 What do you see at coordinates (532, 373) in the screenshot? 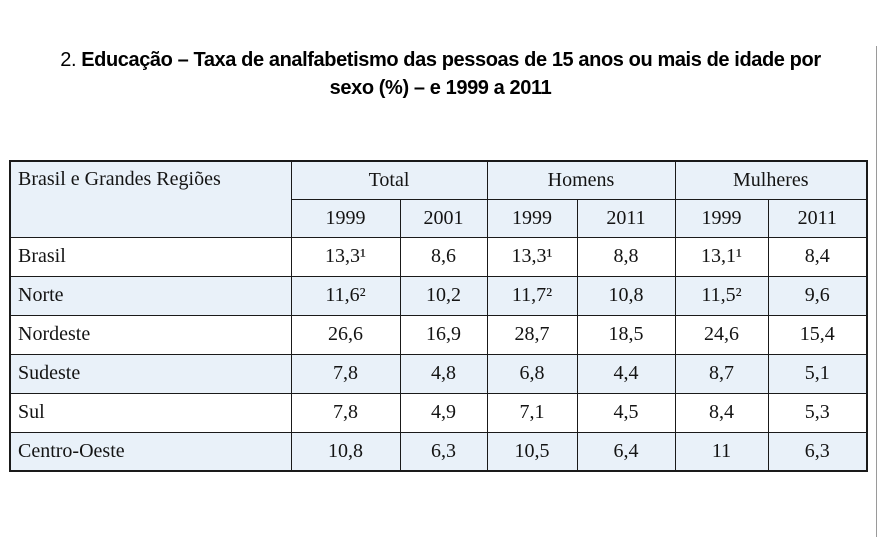
I see `value-cell: 6,8` at bounding box center [532, 373].